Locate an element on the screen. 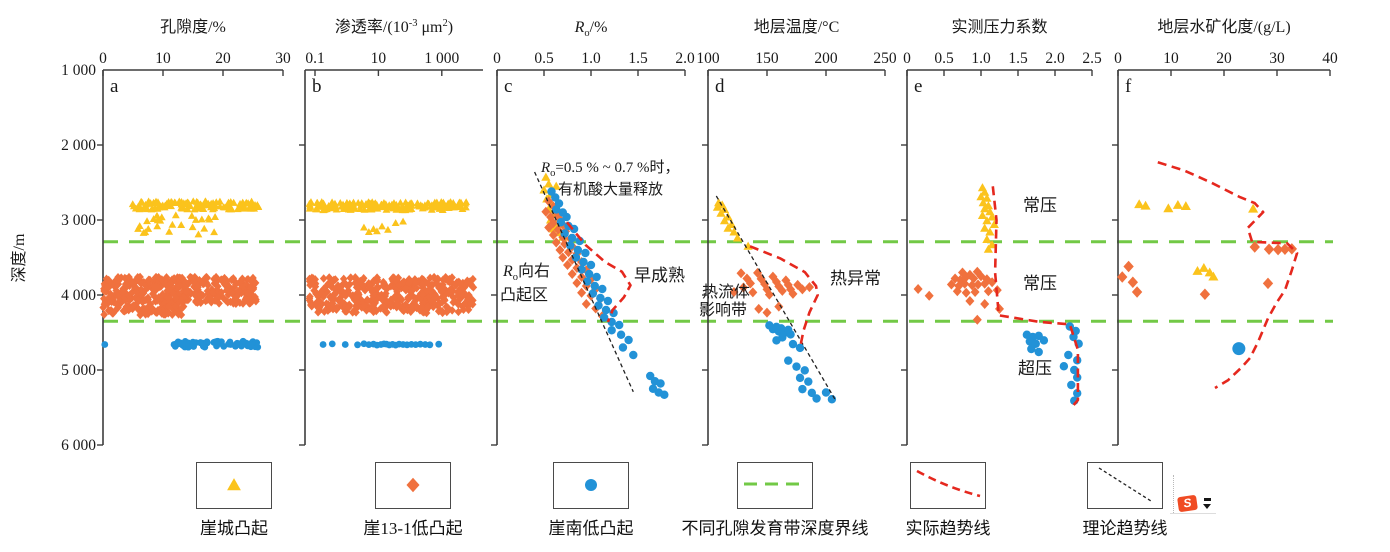  wps-floating-toolbar: S is located at coordinates (1196, 496).